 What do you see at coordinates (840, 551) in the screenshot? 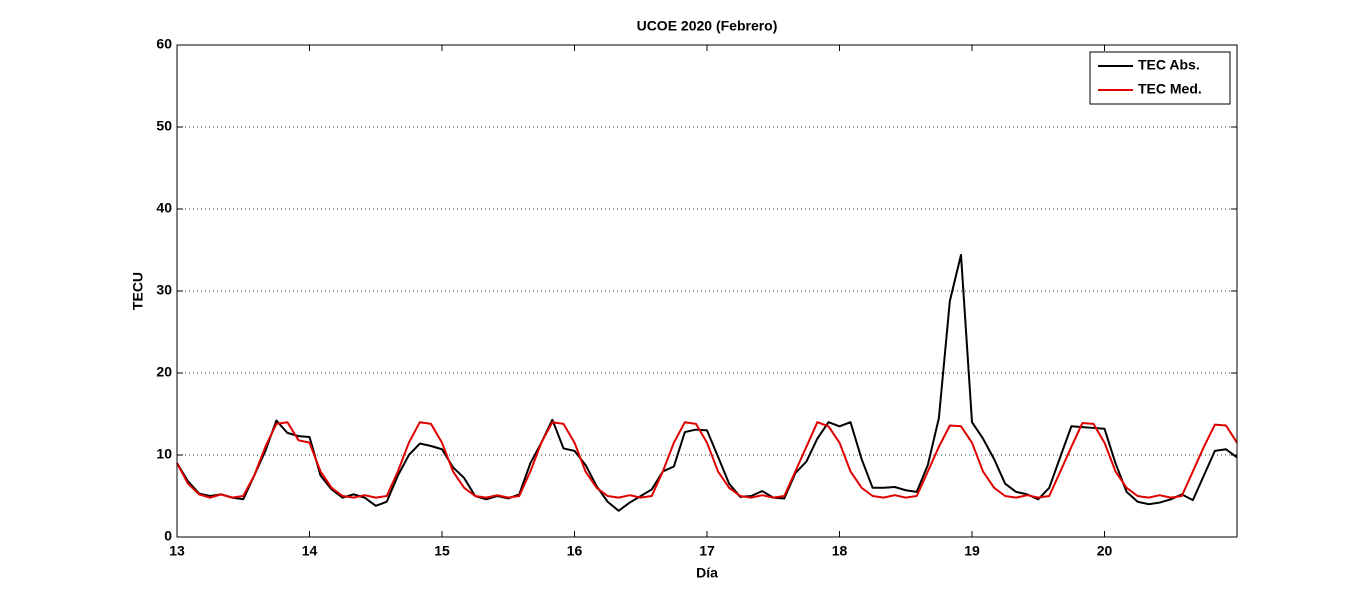
I see `x-tick-label: 18` at bounding box center [840, 551].